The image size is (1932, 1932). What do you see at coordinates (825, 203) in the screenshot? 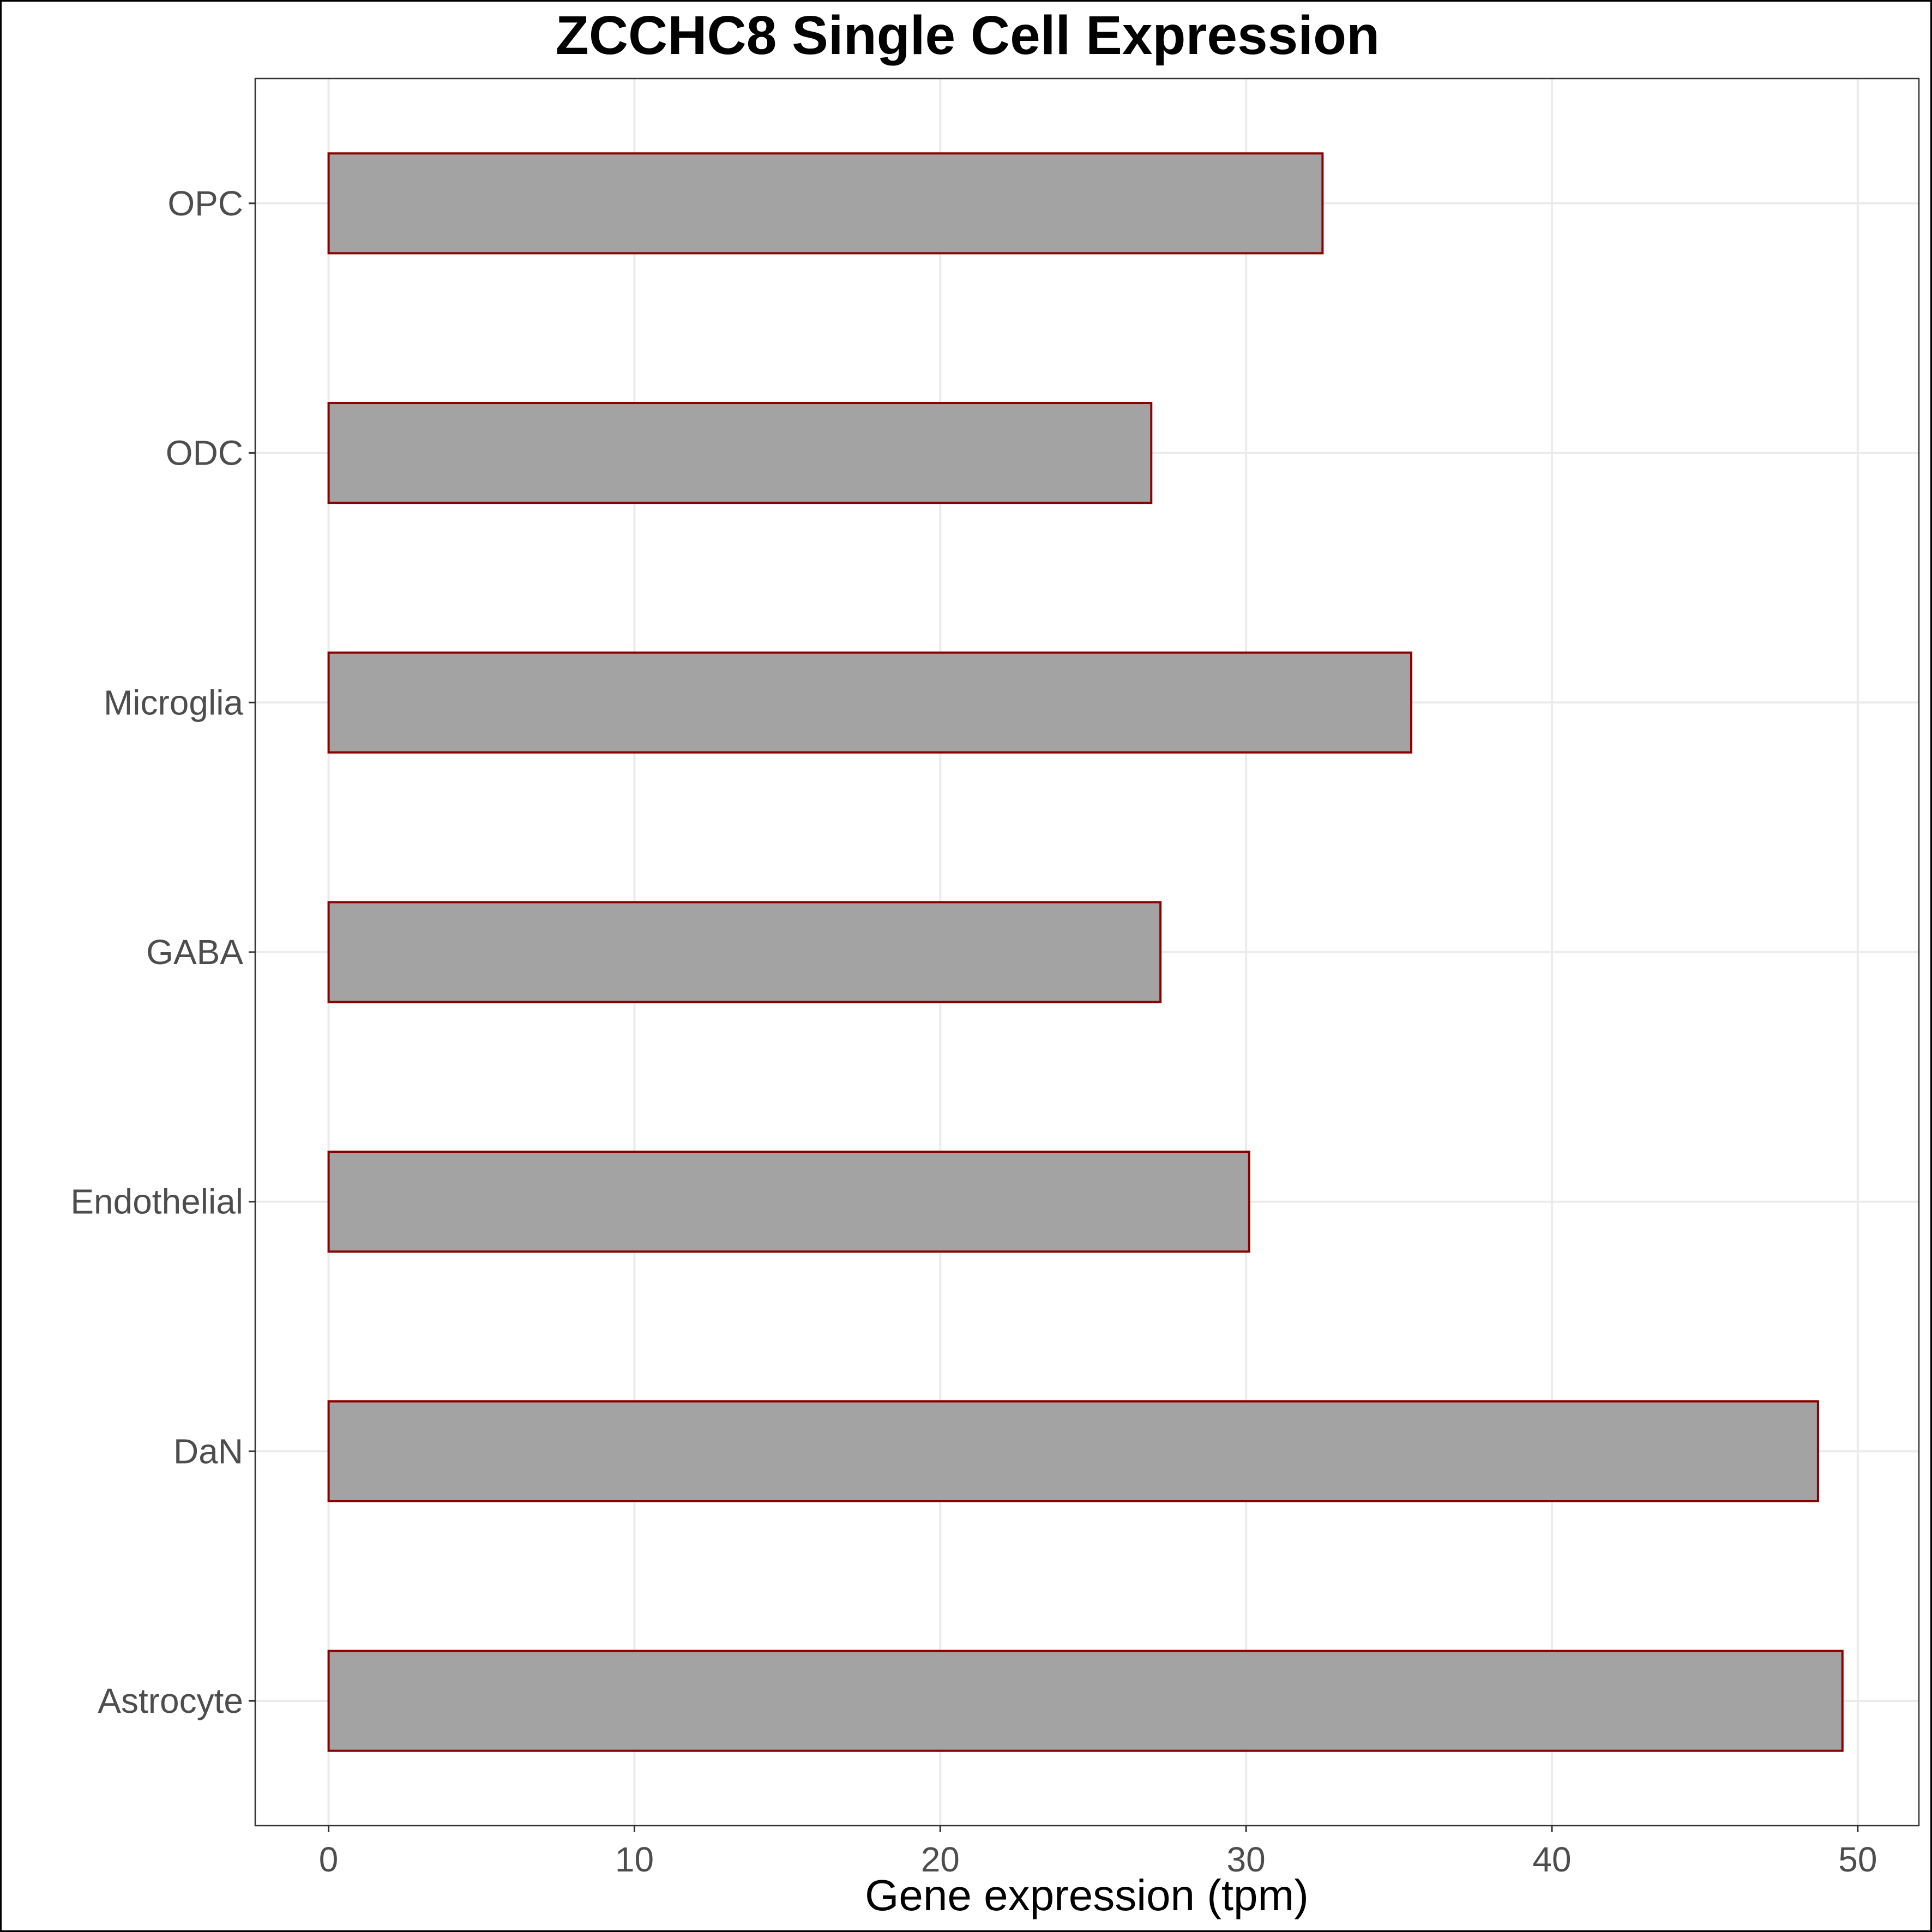
I see `bar-opc` at bounding box center [825, 203].